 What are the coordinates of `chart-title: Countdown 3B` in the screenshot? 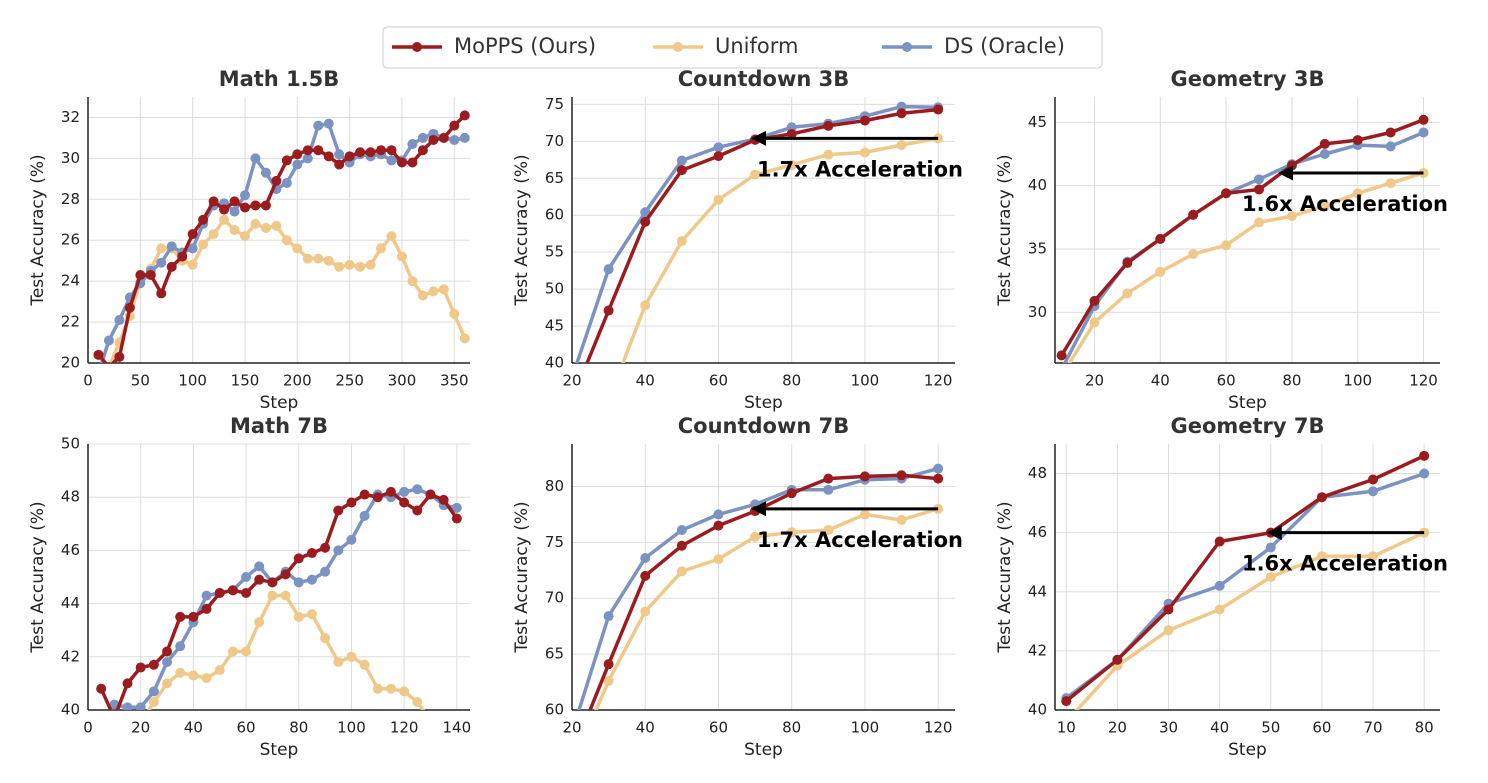 It's located at (764, 79).